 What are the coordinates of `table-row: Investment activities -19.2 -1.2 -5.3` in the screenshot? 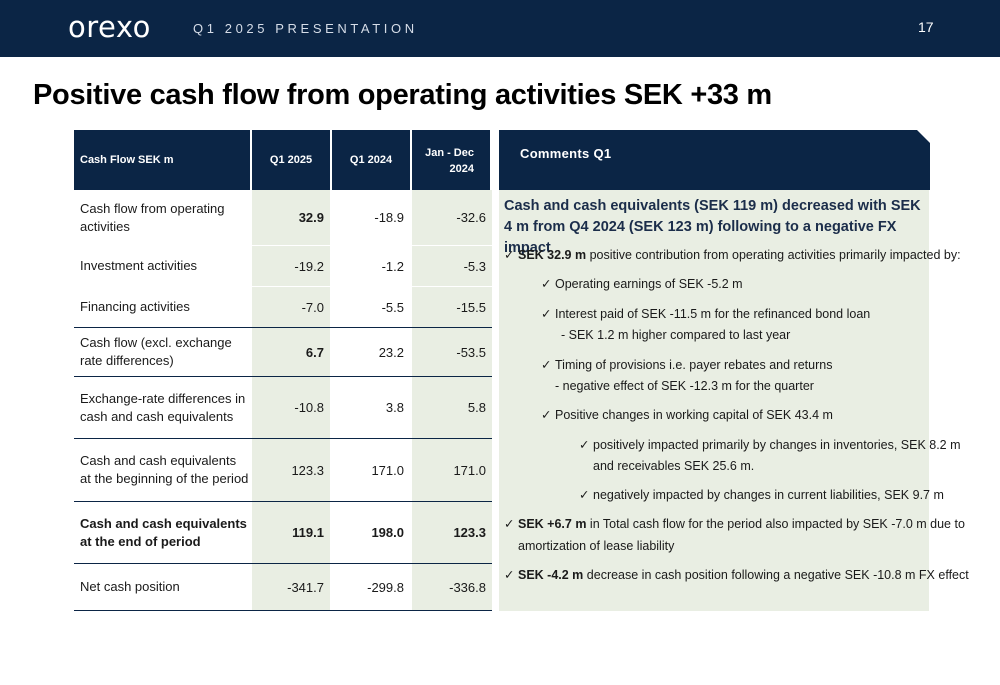 It's located at (283, 266).